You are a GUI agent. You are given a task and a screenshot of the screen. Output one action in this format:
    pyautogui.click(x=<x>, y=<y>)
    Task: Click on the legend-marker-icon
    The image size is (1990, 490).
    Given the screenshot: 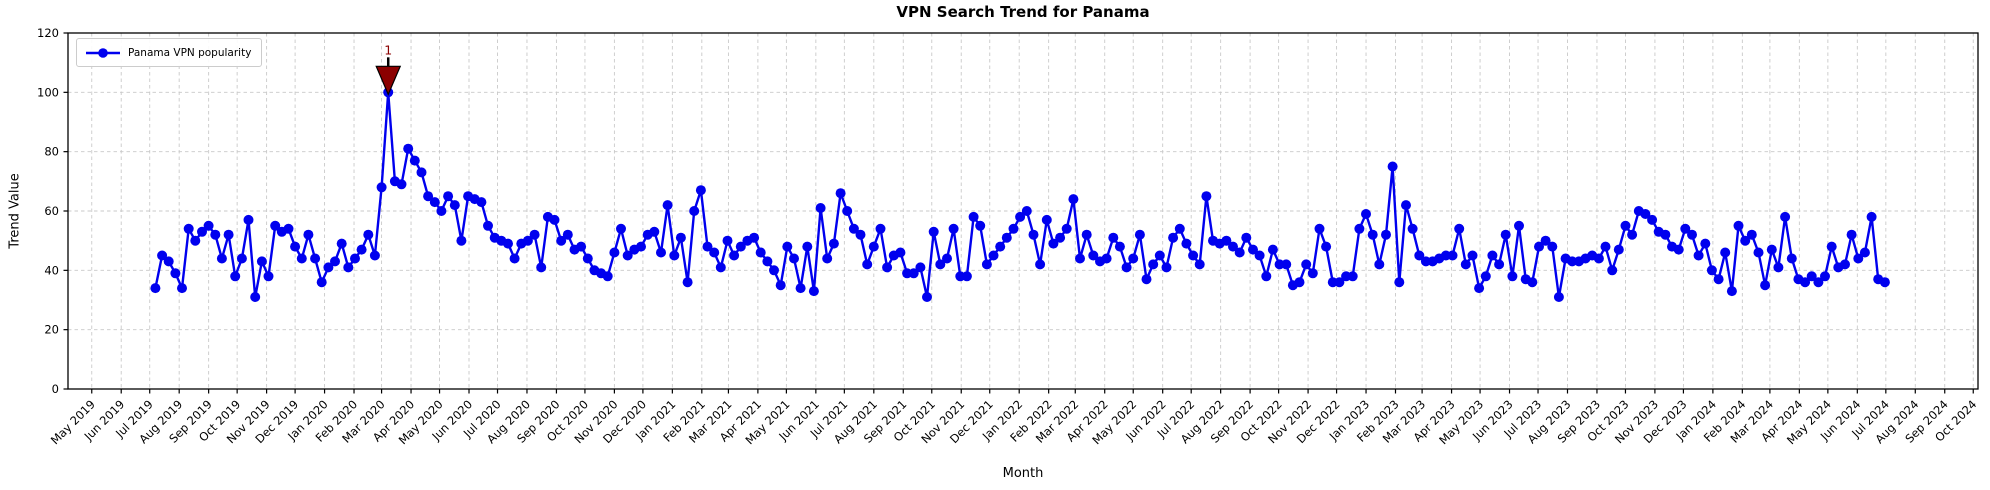 What is the action you would take?
    pyautogui.click(x=103, y=52)
    